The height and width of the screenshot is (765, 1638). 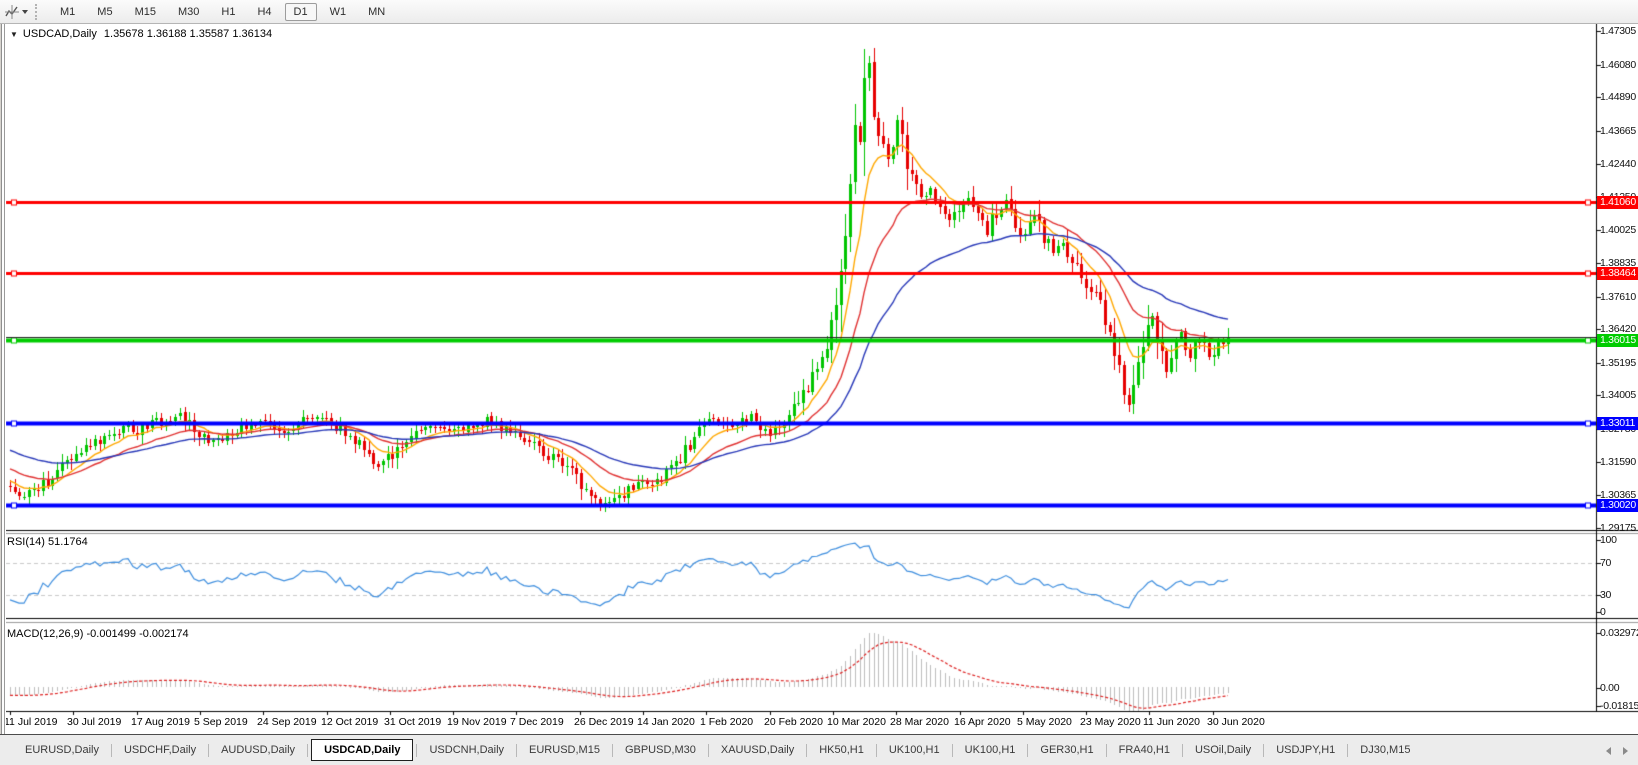 What do you see at coordinates (137, 634) in the screenshot?
I see `macd-indicator-values: -0.001499 -0.002174` at bounding box center [137, 634].